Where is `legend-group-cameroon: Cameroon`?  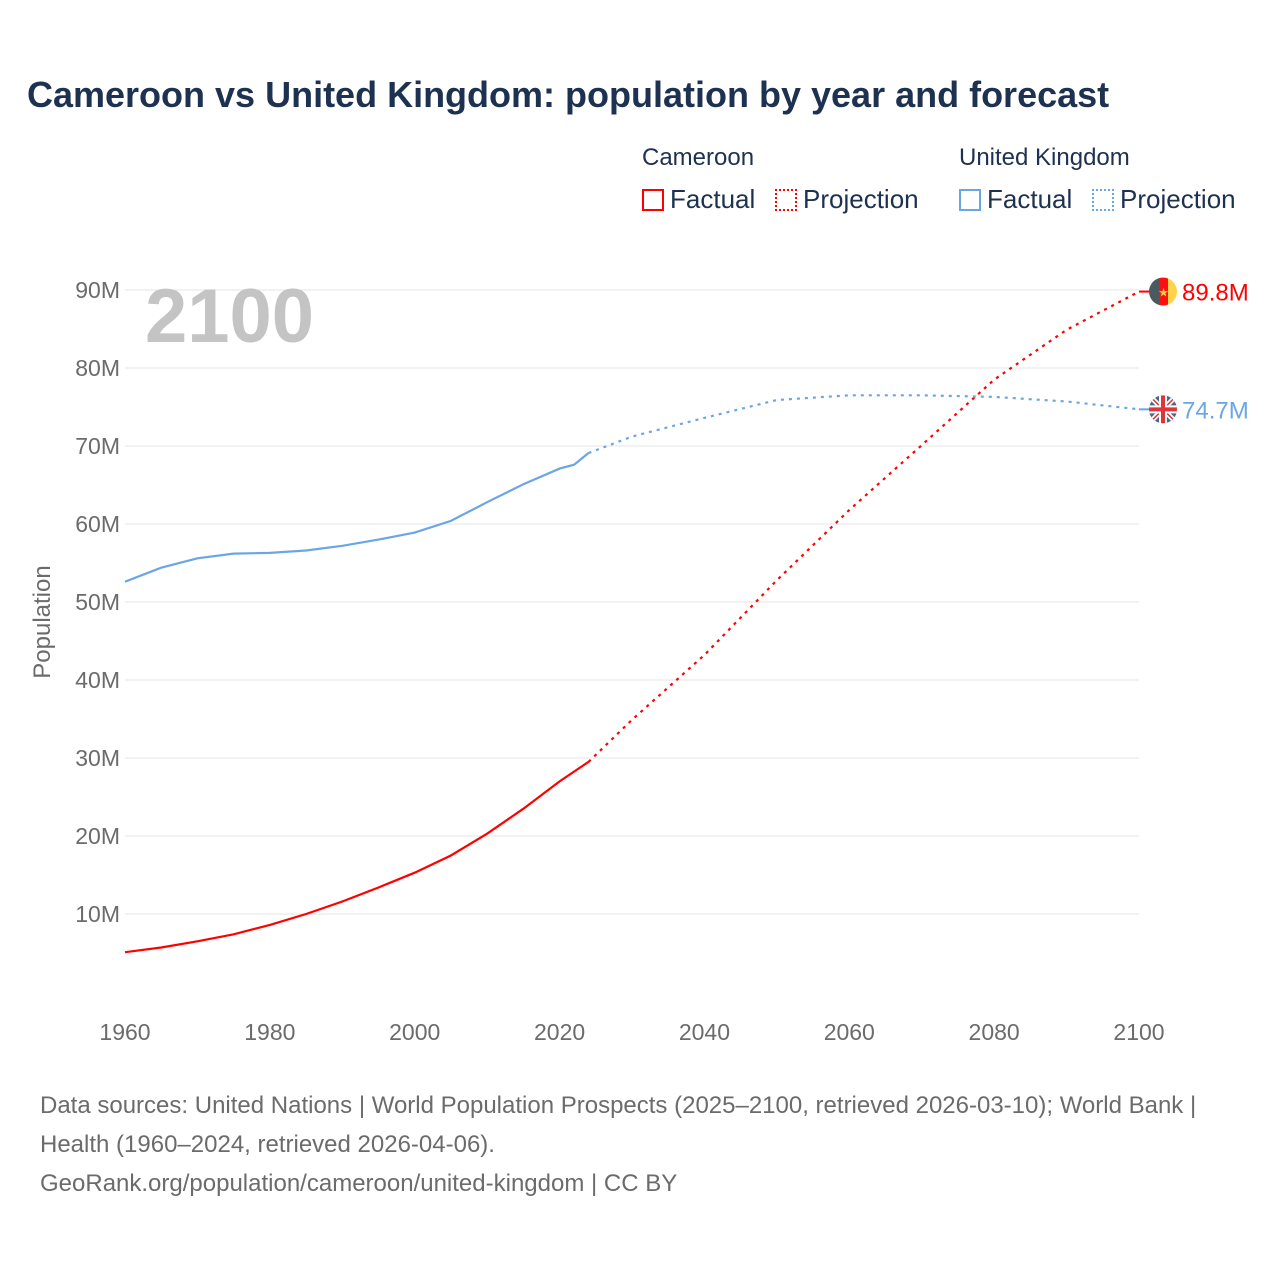
legend-group-cameroon: Cameroon is located at coordinates (698, 157).